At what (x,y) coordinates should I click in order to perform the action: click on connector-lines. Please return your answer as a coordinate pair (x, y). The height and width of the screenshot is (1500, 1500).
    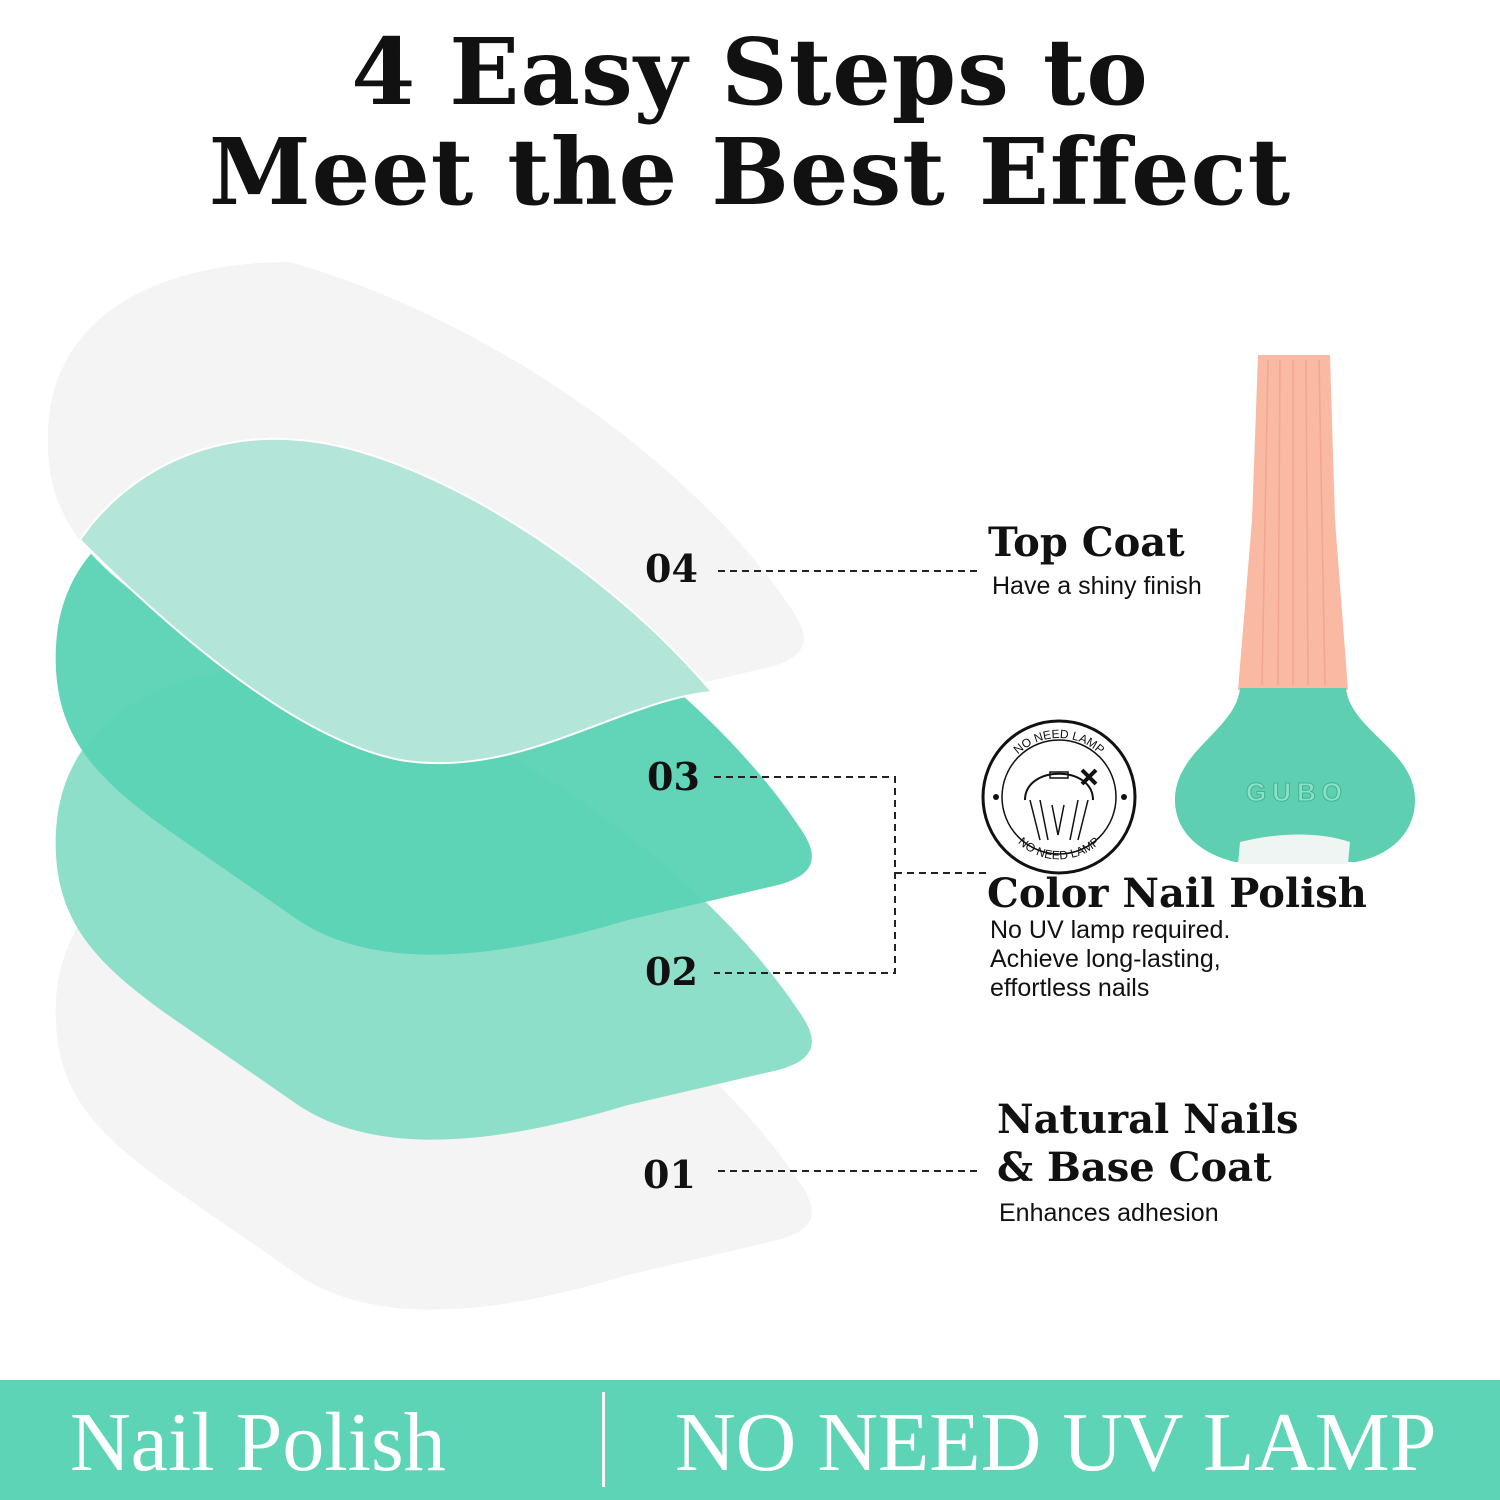
    Looking at the image, I should click on (852, 871).